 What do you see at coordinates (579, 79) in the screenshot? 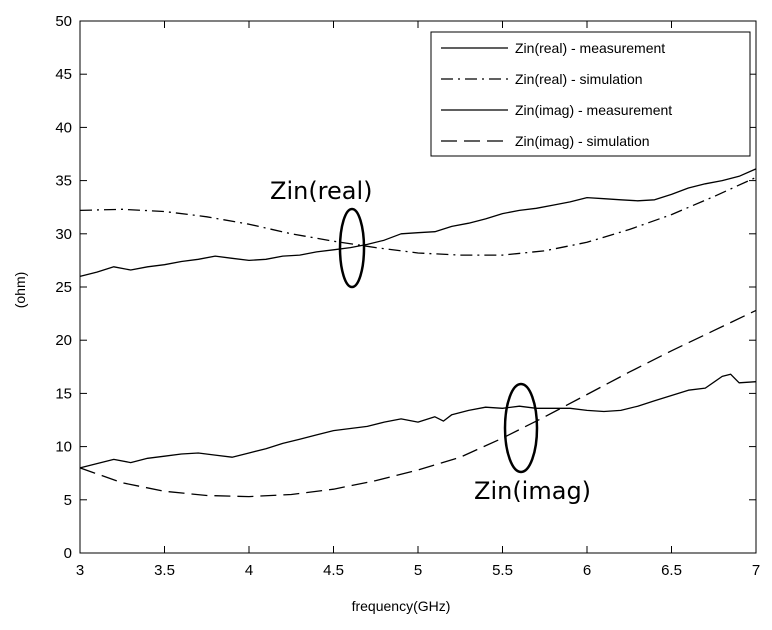
I see `legend-entry-label: Zin(real) - simulation` at bounding box center [579, 79].